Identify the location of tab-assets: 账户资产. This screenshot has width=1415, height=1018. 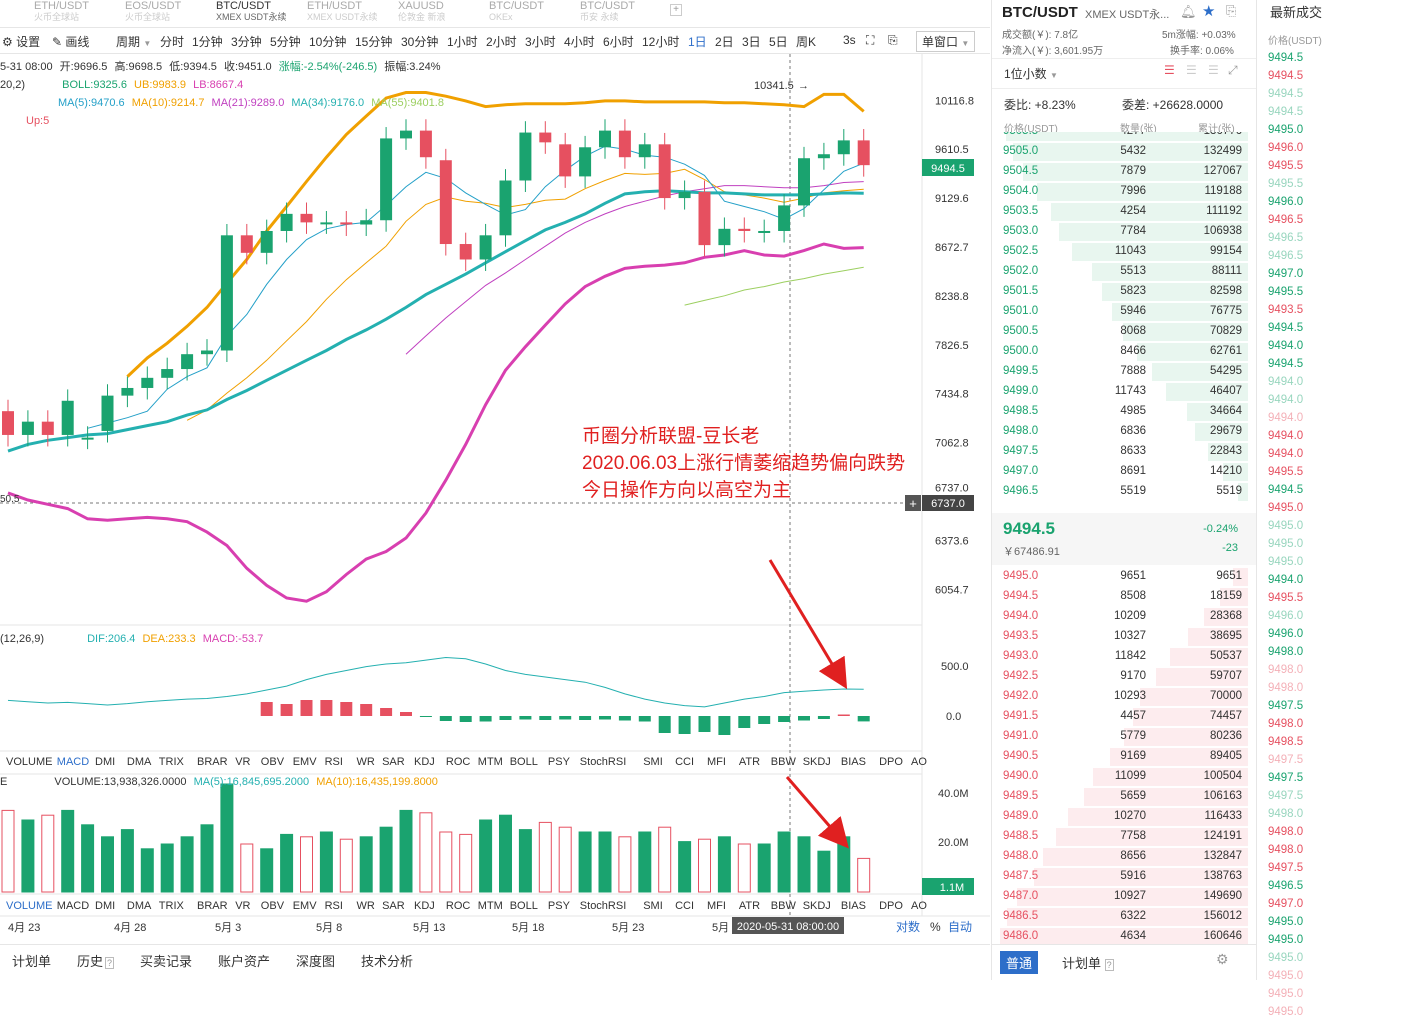
(244, 960).